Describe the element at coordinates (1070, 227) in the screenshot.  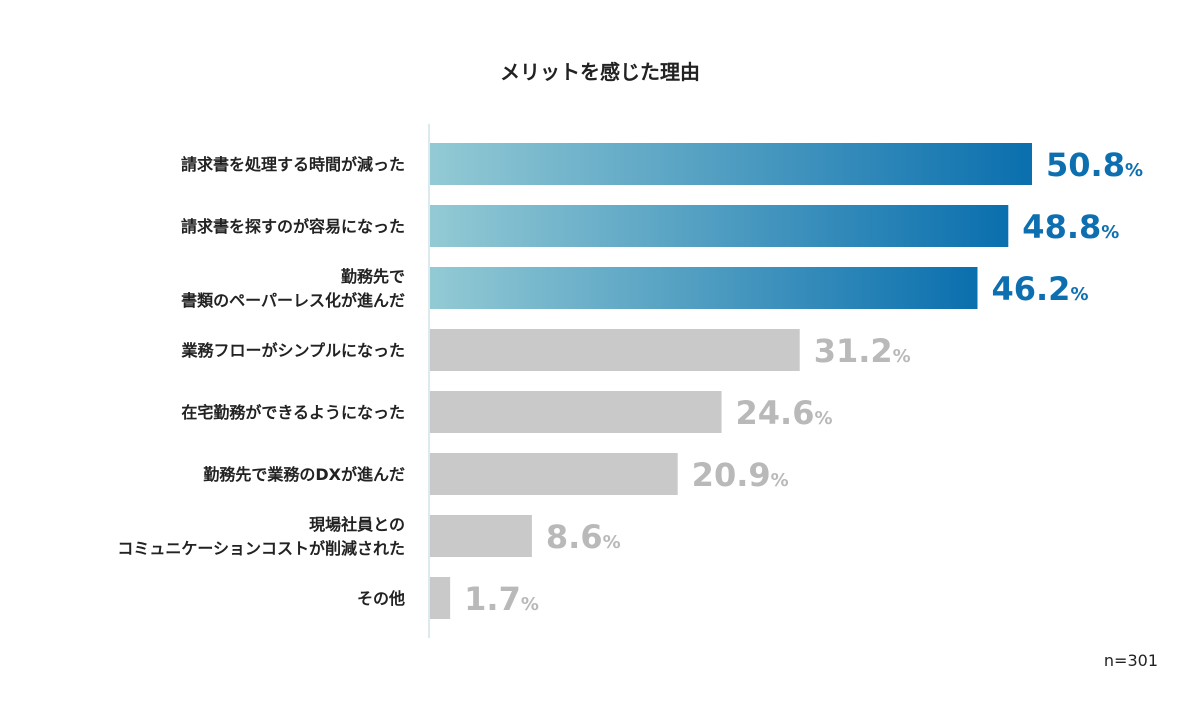
I see `value-label-2: 48.8%` at that location.